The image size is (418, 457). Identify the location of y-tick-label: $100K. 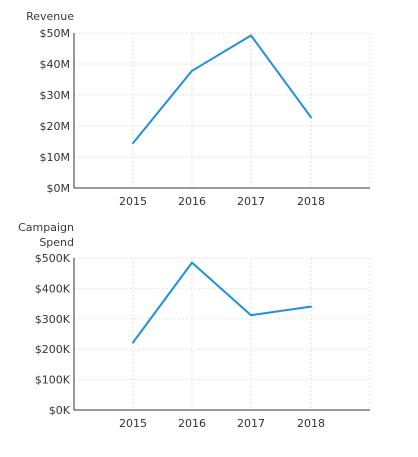
(53, 380).